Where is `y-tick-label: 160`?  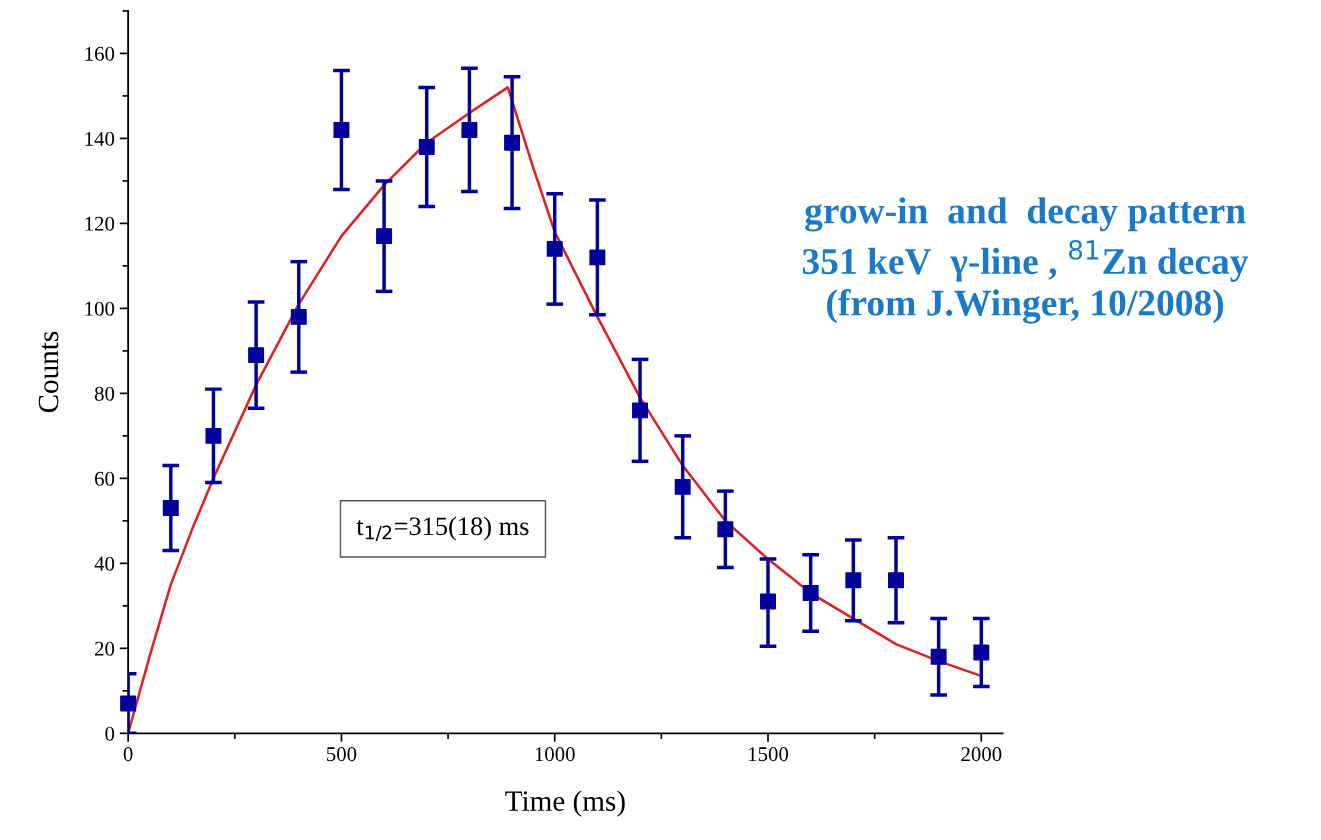
y-tick-label: 160 is located at coordinates (100, 53).